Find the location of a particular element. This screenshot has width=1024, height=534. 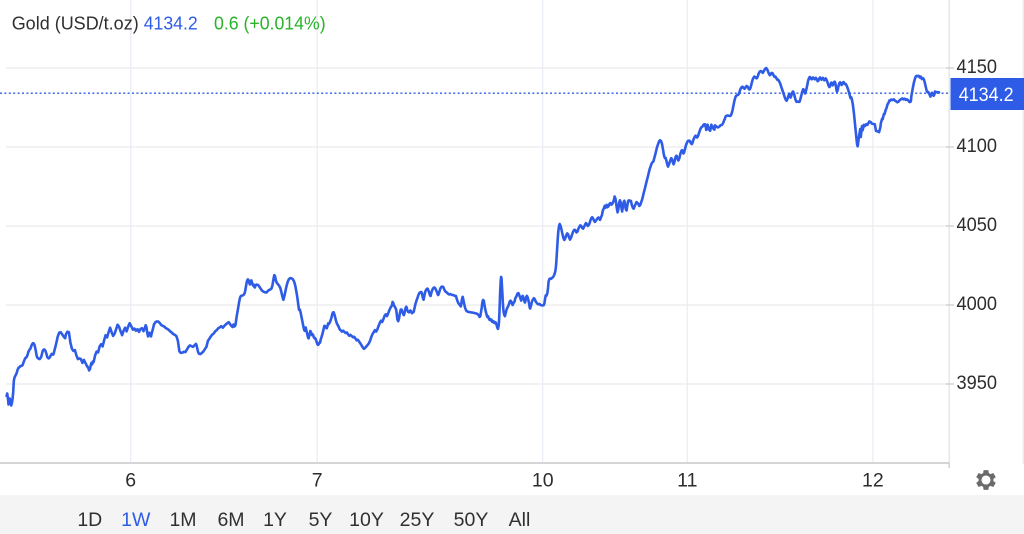

svg-text: 3950 is located at coordinates (977, 383).